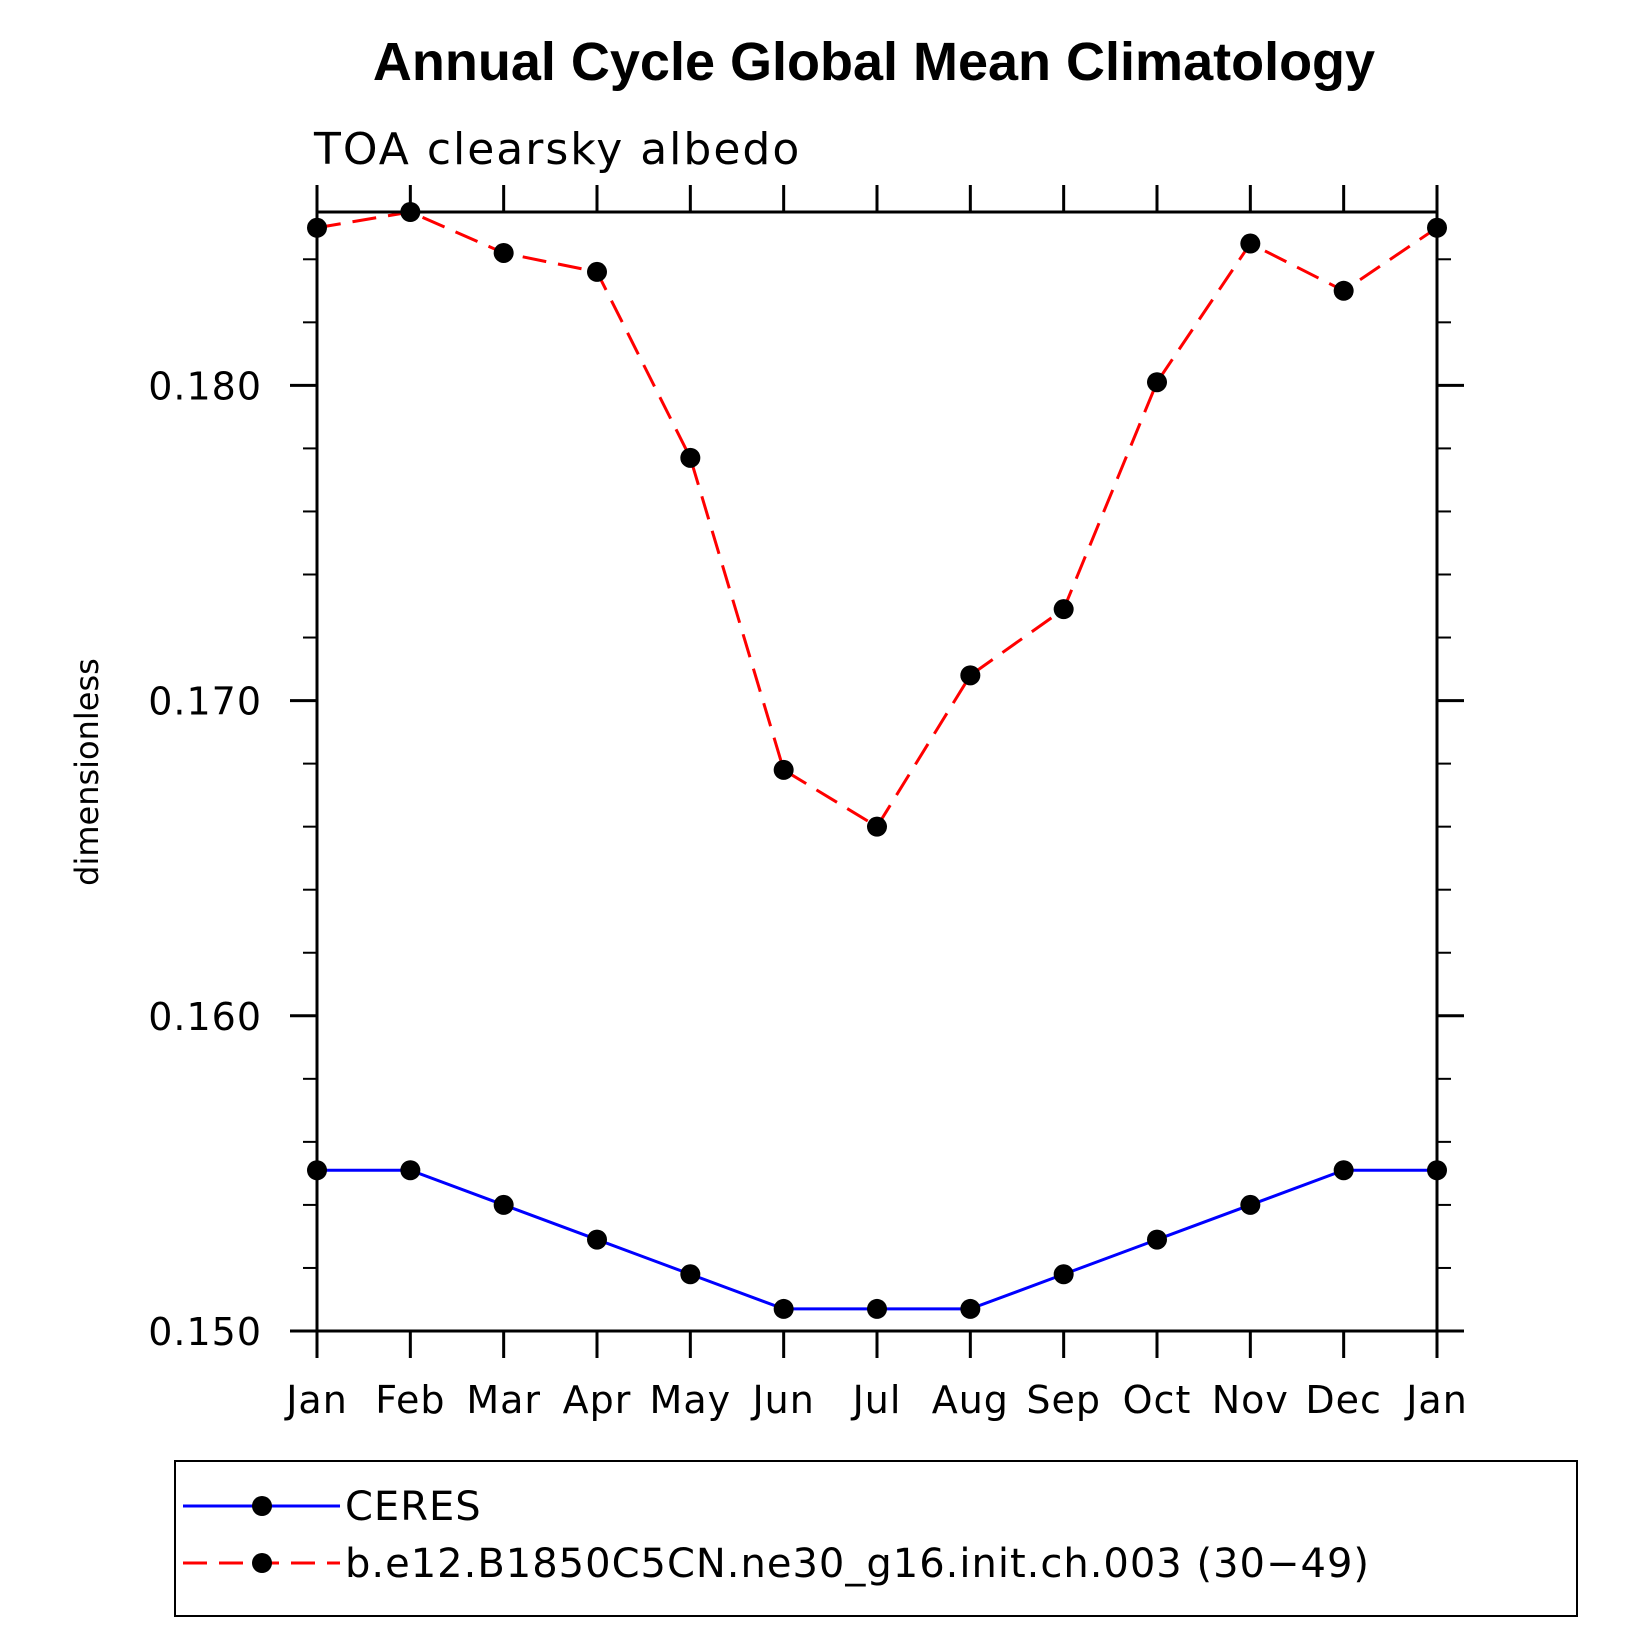 This screenshot has width=1636, height=1636. What do you see at coordinates (597, 1400) in the screenshot?
I see `x-tick-label: Apr` at bounding box center [597, 1400].